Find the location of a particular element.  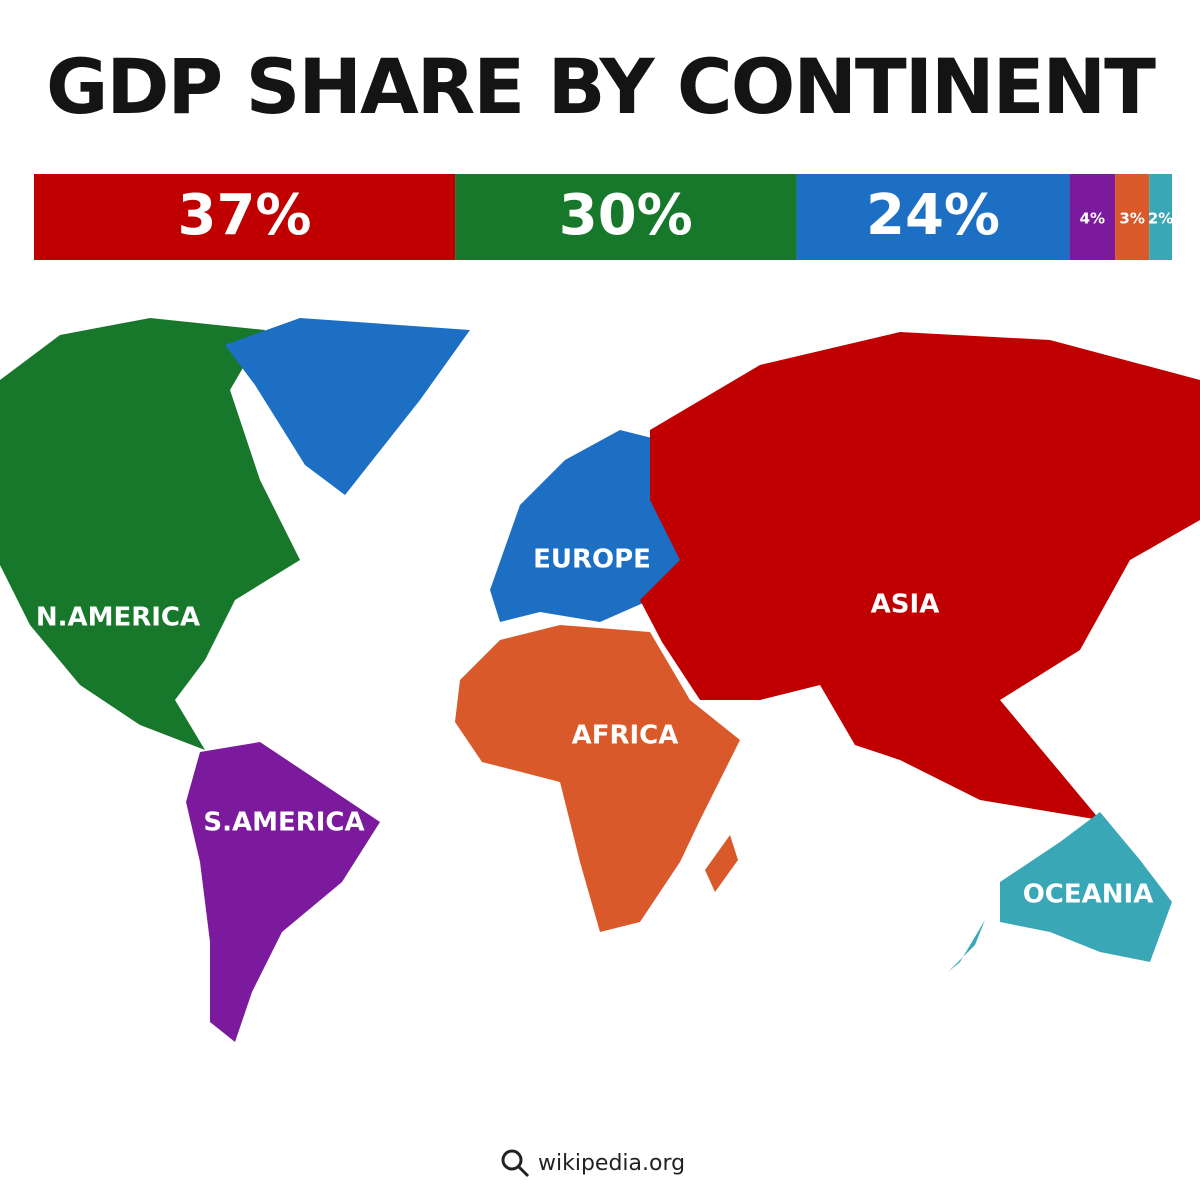

bar-value-label: 24% is located at coordinates (933, 215).